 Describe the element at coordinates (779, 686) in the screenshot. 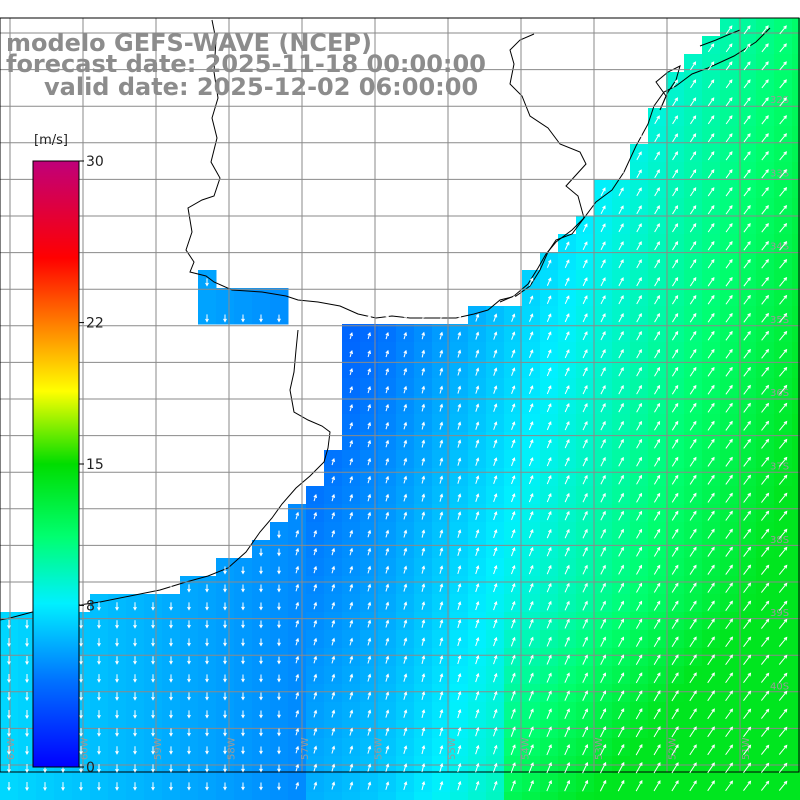

I see `latitude-label: 40S` at that location.